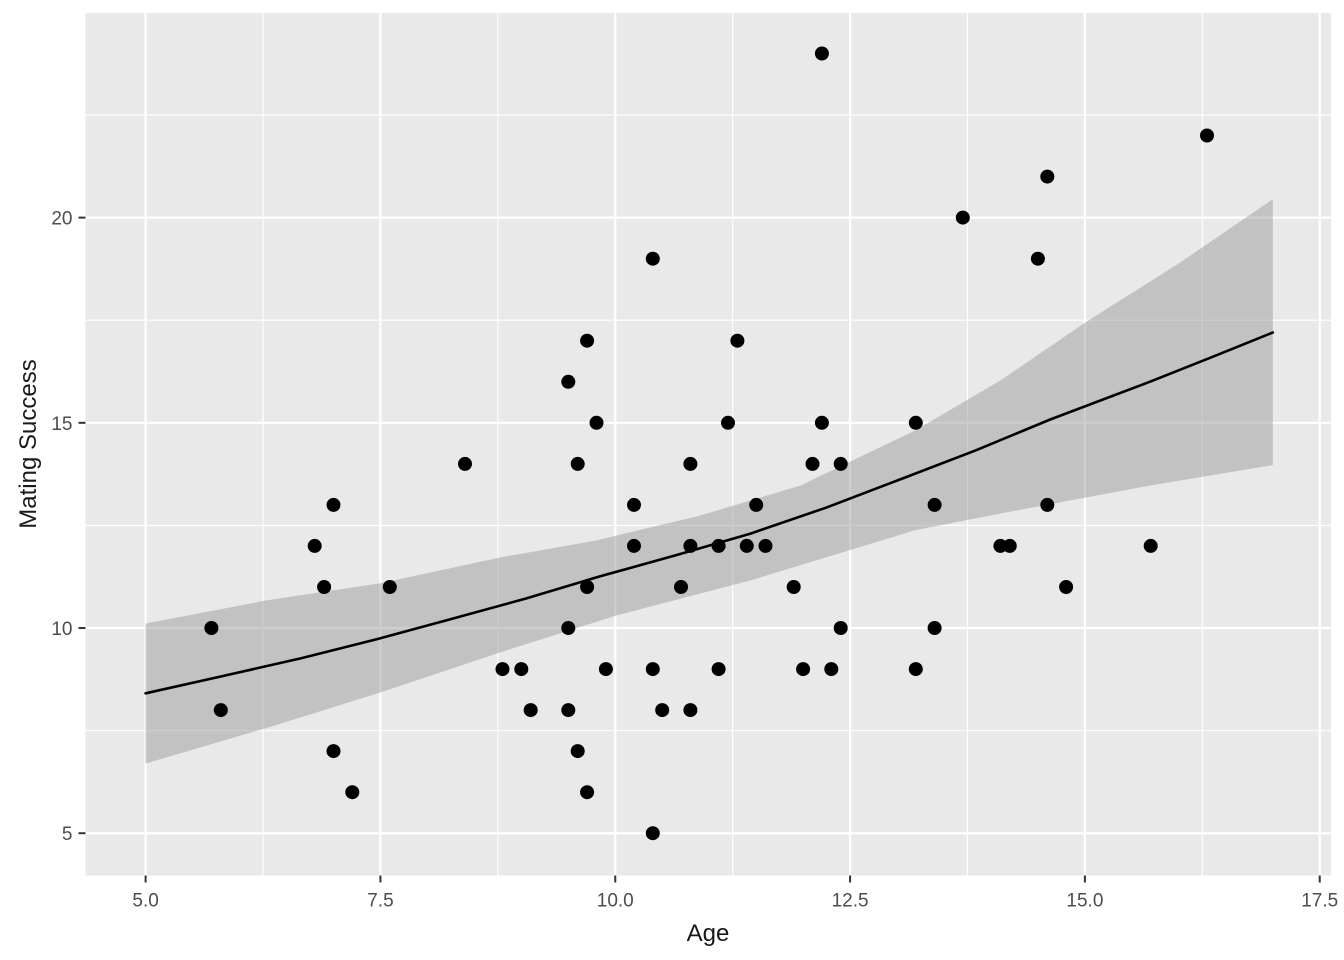 The height and width of the screenshot is (960, 1344). I want to click on y-tick-label: 20, so click(61, 219).